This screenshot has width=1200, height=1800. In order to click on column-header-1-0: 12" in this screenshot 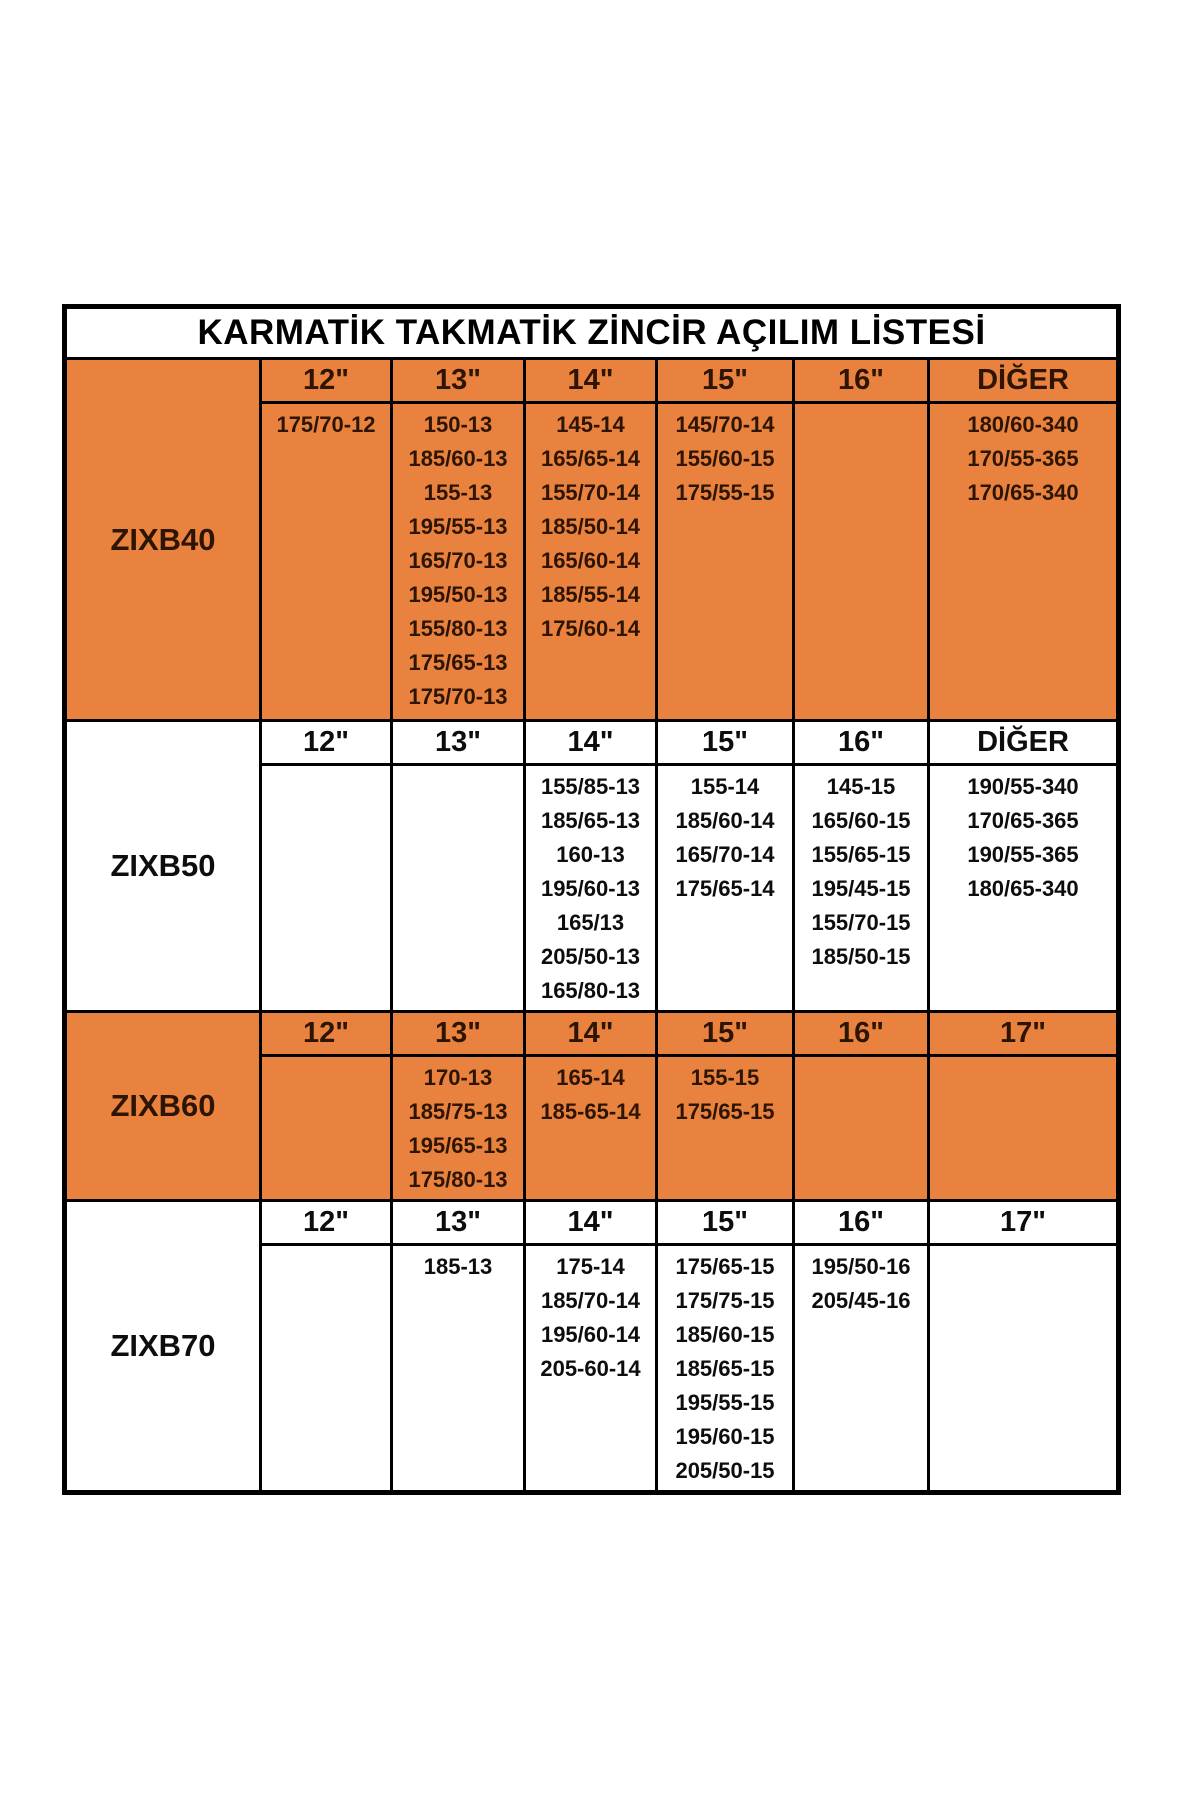, I will do `click(326, 742)`.